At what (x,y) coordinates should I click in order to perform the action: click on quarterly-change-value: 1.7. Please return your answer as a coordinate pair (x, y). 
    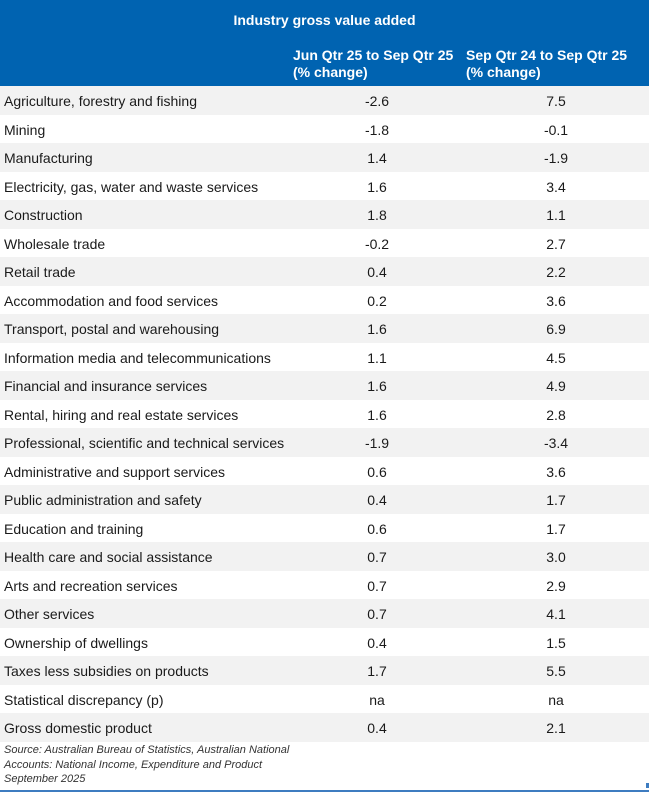
    Looking at the image, I should click on (377, 671).